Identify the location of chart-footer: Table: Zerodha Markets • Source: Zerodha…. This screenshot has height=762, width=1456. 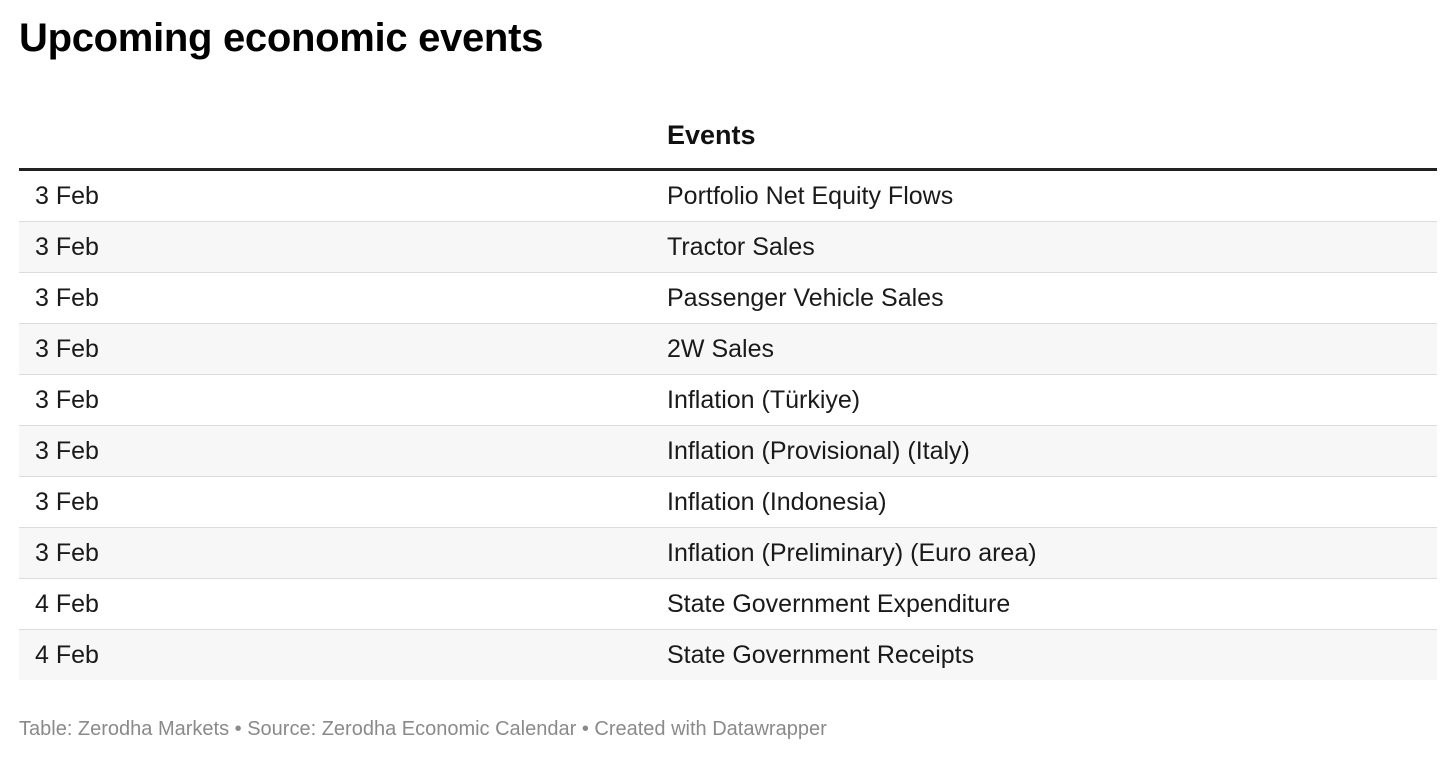
(423, 729).